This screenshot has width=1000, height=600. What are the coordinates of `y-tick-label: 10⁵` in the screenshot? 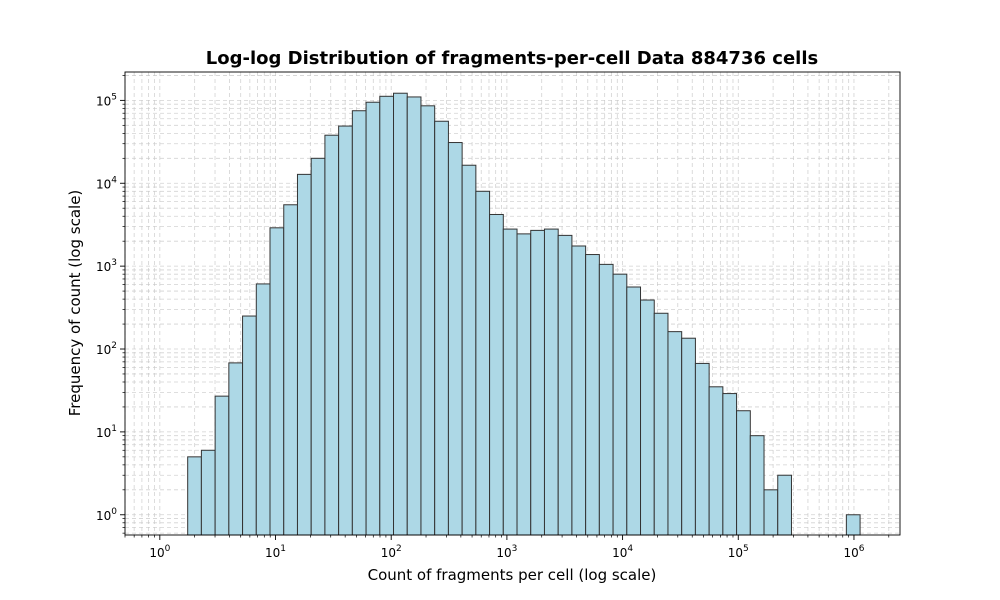 It's located at (106, 100).